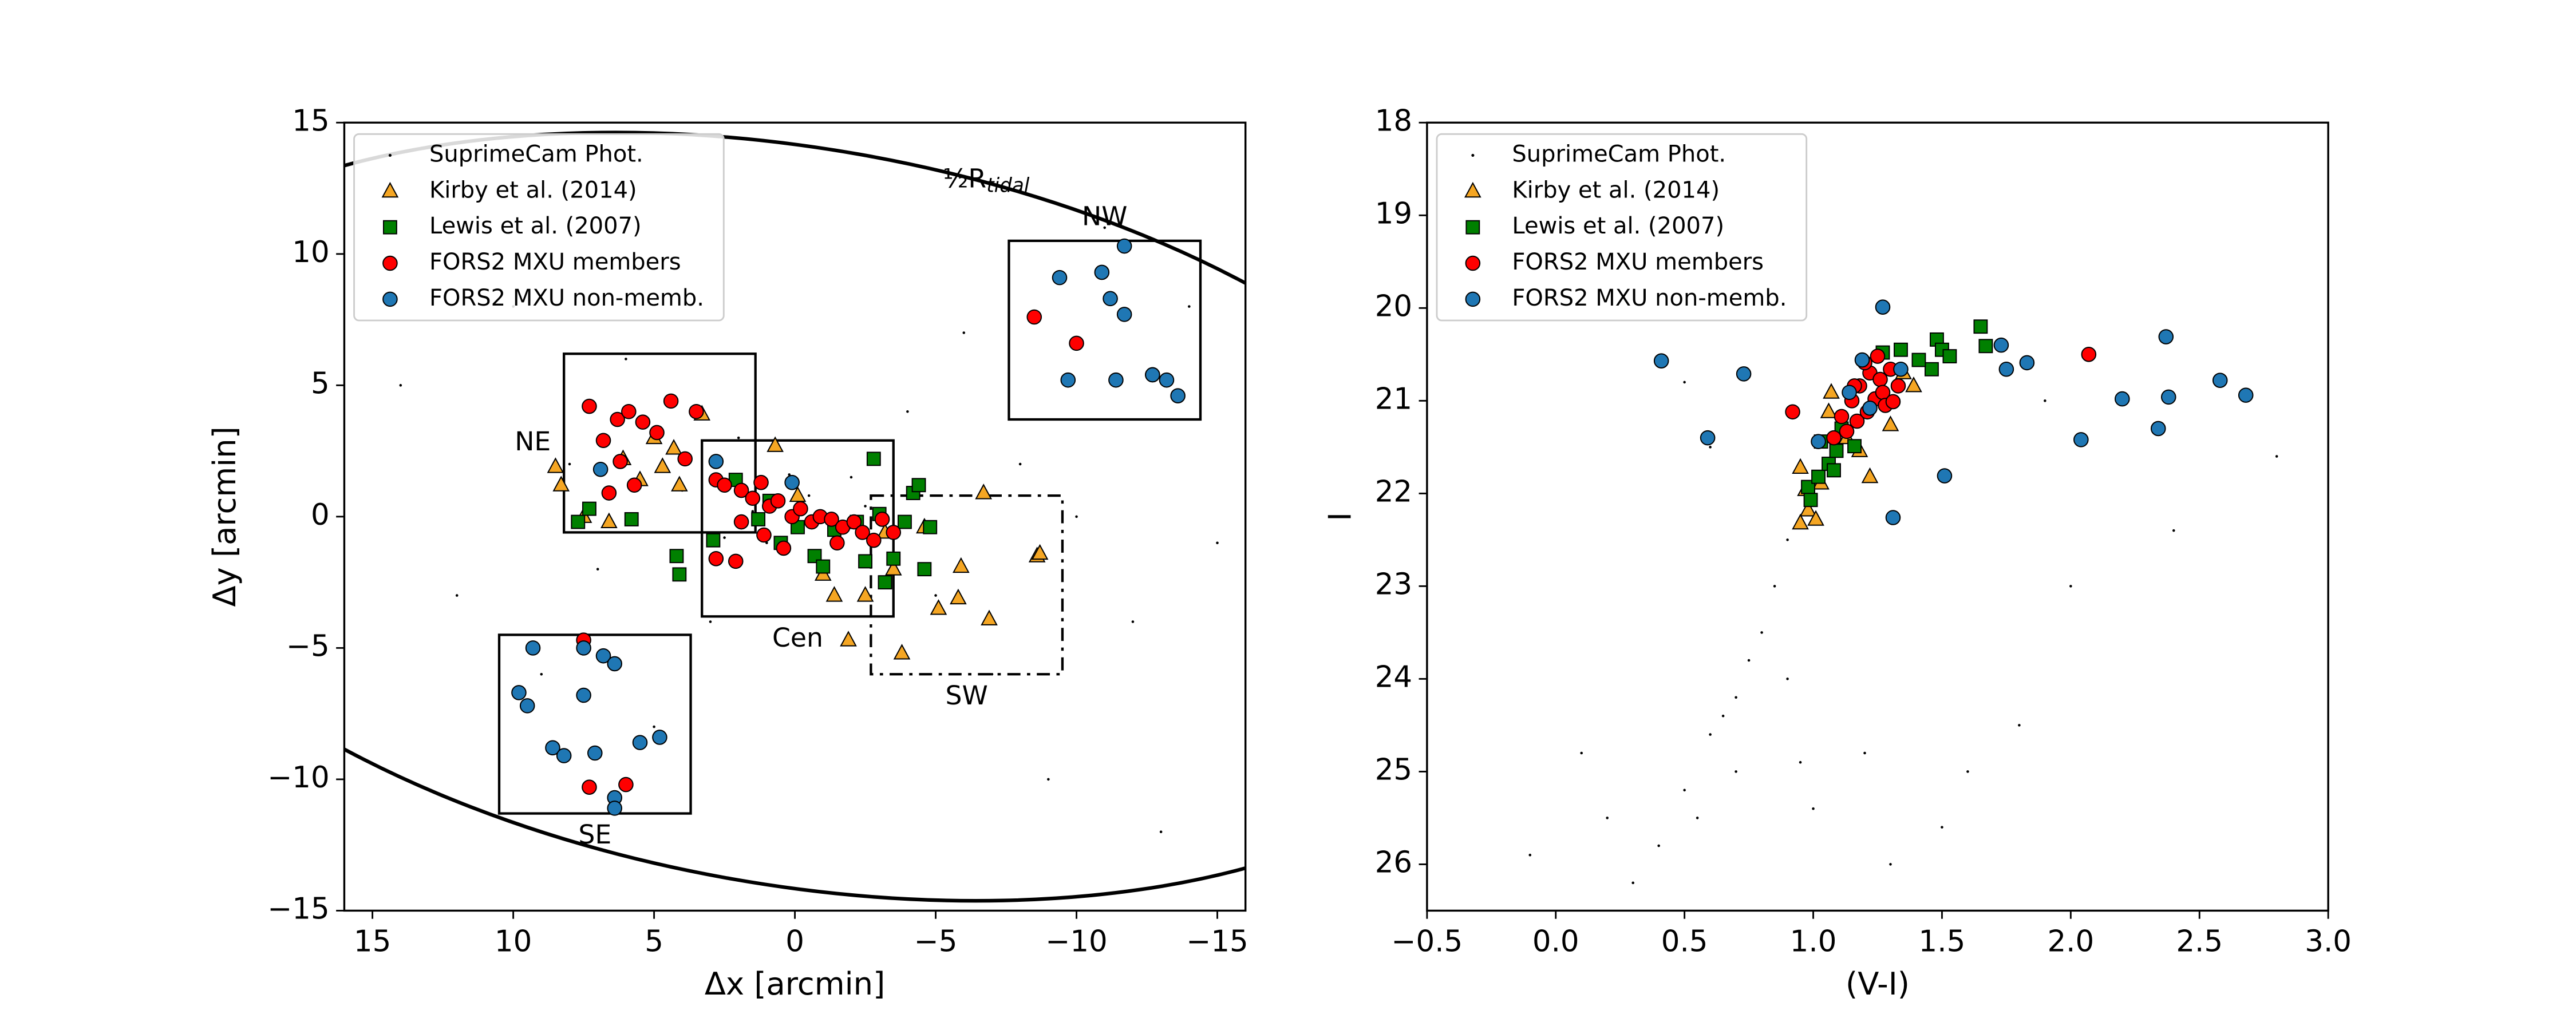 Image resolution: width=2576 pixels, height=1030 pixels. What do you see at coordinates (936, 942) in the screenshot?
I see `x-tick-label: −5` at bounding box center [936, 942].